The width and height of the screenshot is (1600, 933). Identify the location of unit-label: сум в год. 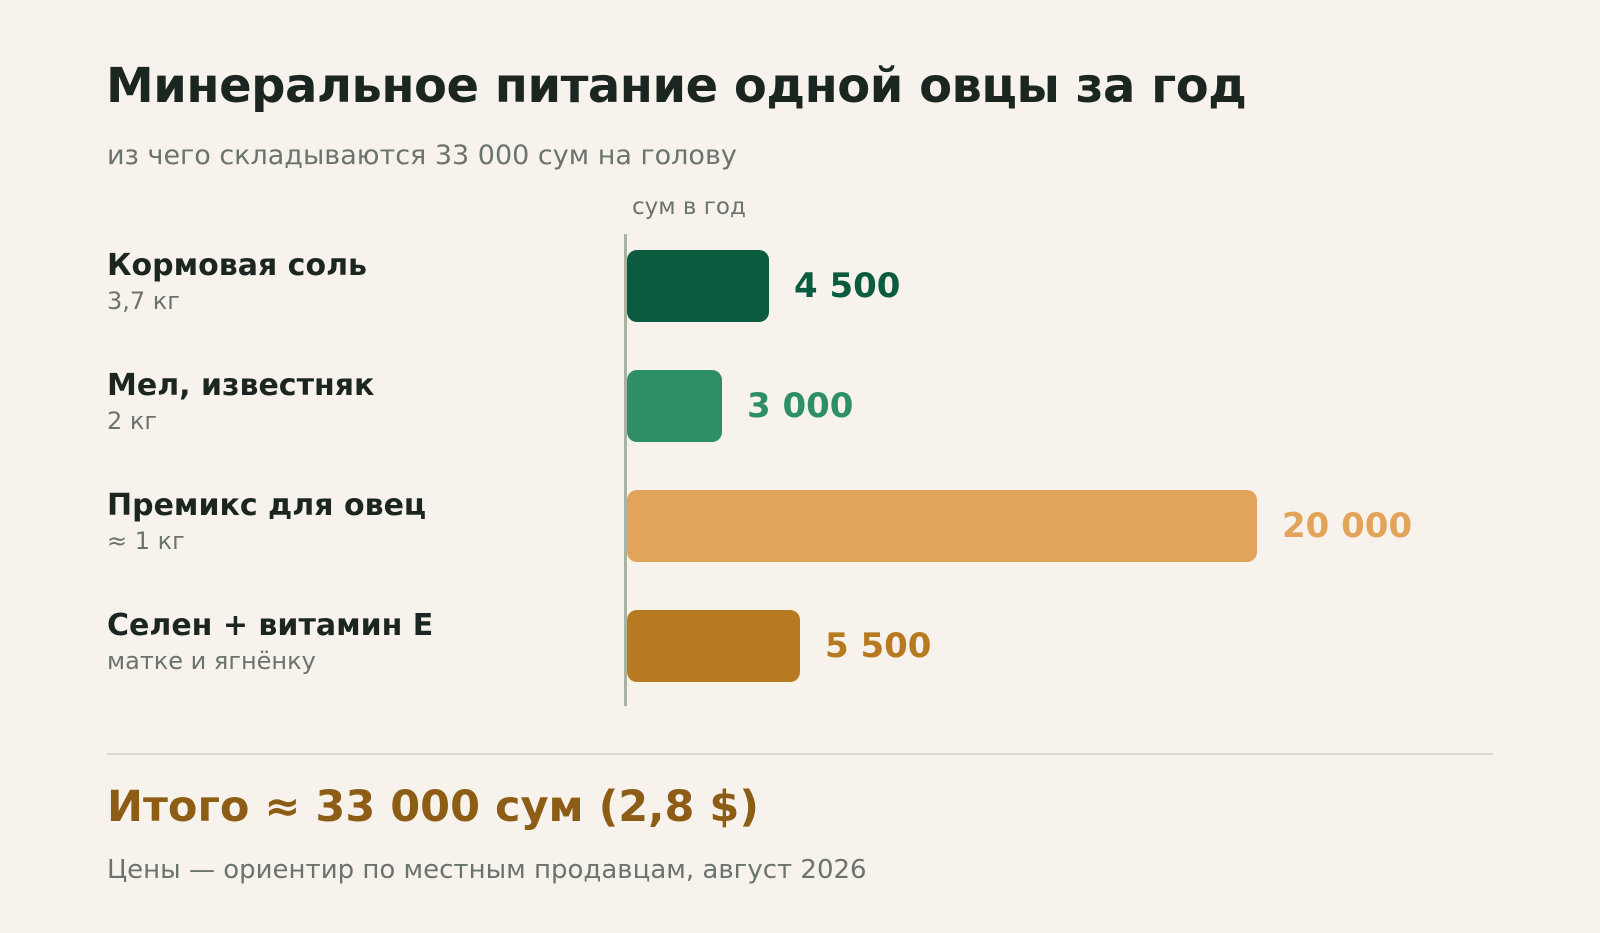
(689, 207).